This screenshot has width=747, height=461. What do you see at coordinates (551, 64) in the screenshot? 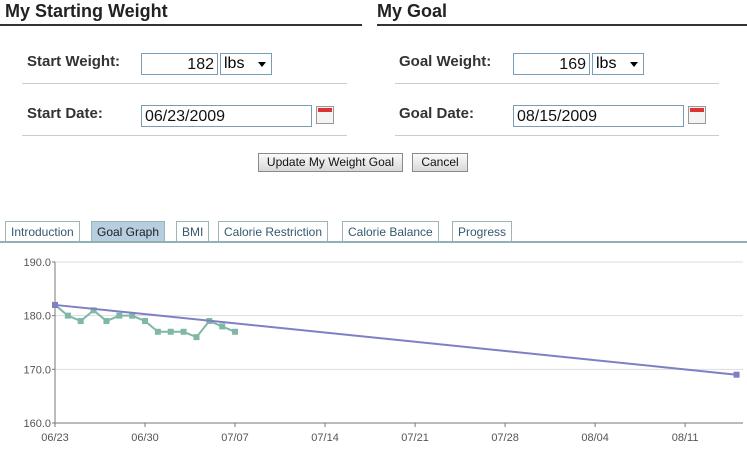
I see `weight-input: 169` at bounding box center [551, 64].